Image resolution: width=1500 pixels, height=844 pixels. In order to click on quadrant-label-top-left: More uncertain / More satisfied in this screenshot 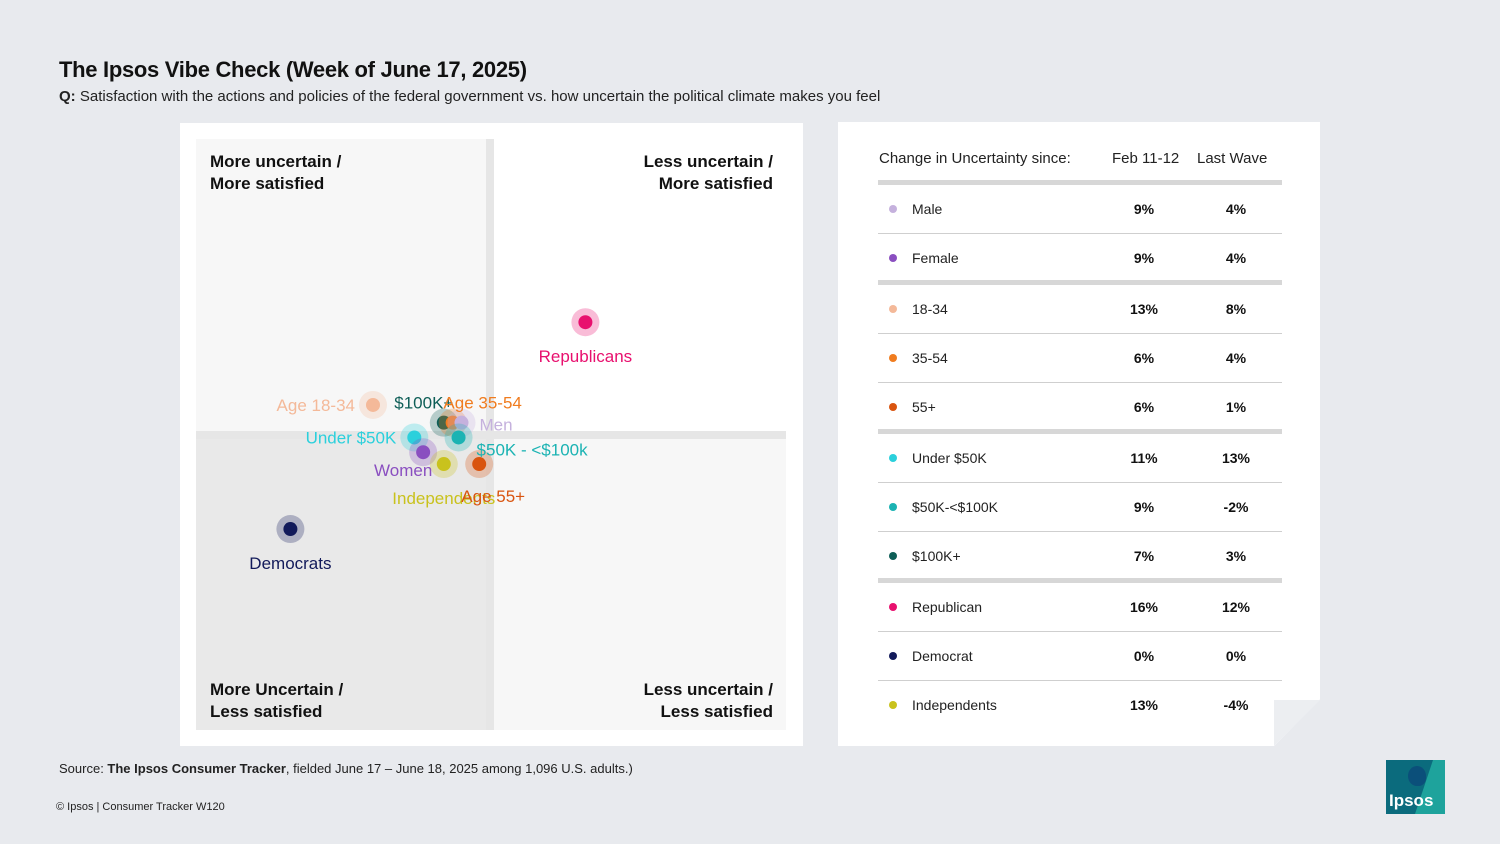, I will do `click(275, 173)`.